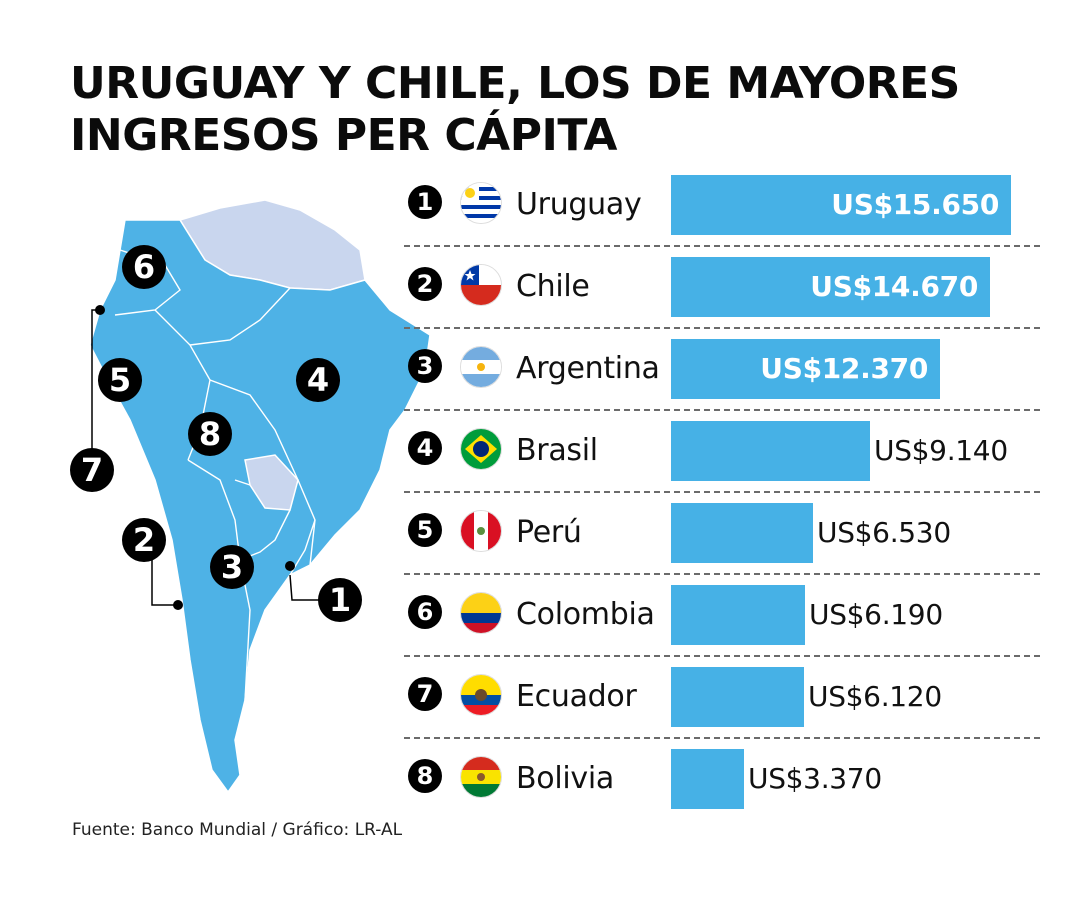 The width and height of the screenshot is (1080, 900). I want to click on value-label: US$9.140, so click(941, 450).